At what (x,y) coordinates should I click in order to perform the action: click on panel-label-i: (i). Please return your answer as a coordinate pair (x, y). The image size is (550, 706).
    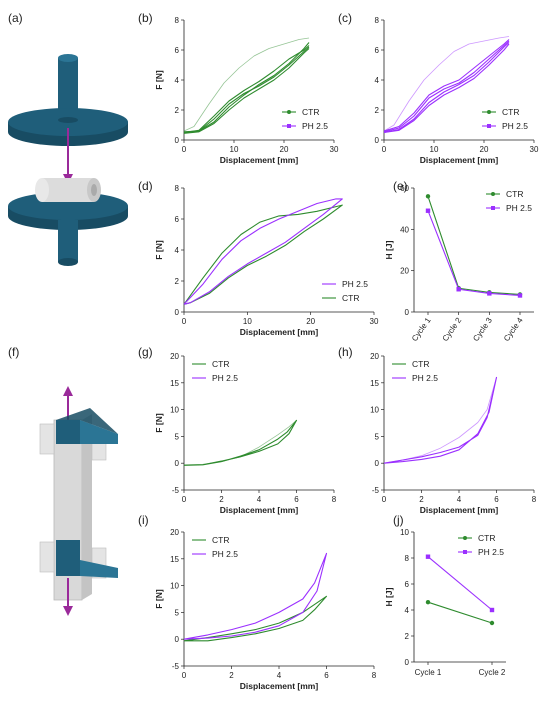
    Looking at the image, I should click on (143, 520).